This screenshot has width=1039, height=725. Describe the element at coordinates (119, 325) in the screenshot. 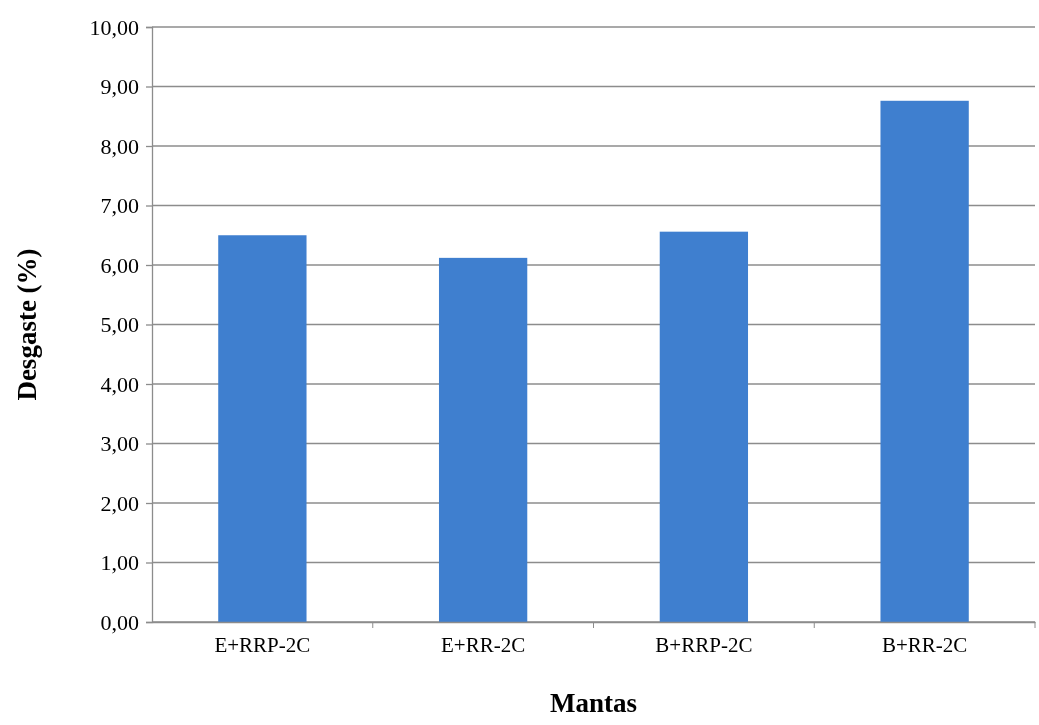

I see `y-tick-label: 5,00` at that location.